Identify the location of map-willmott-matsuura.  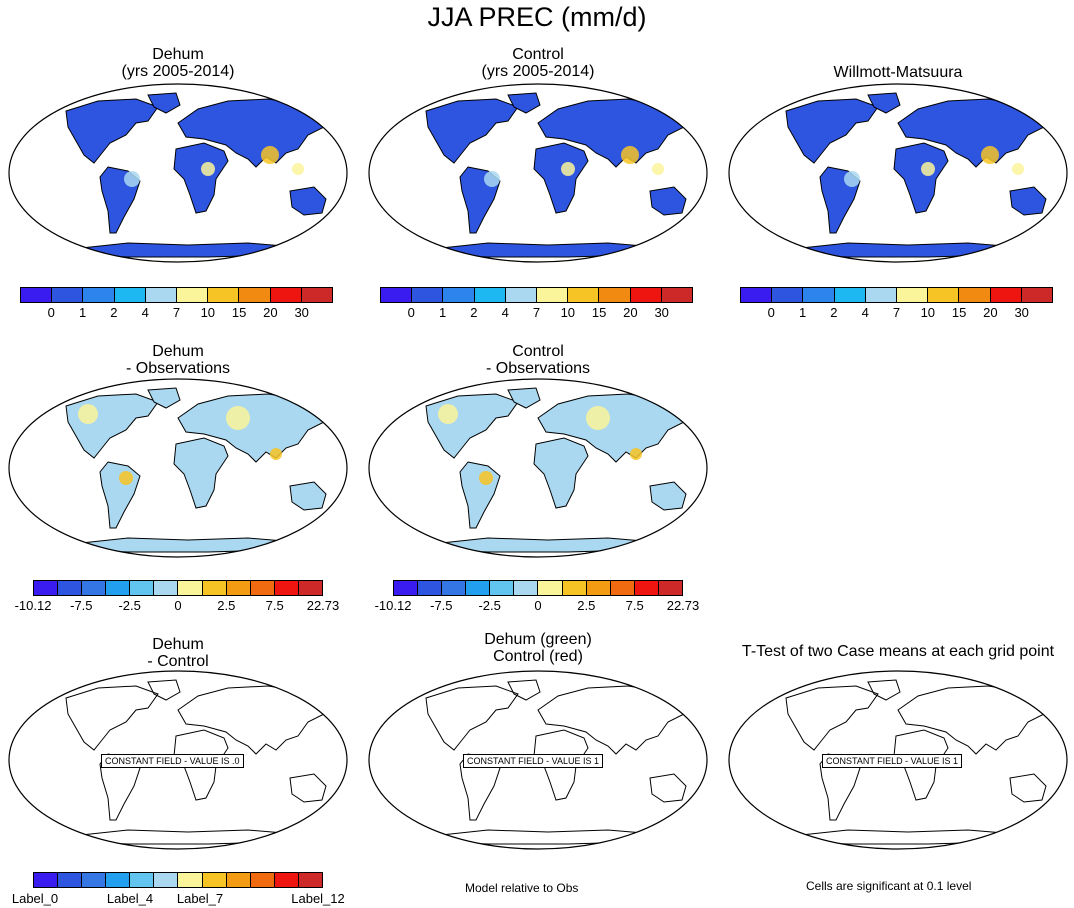
(898, 175).